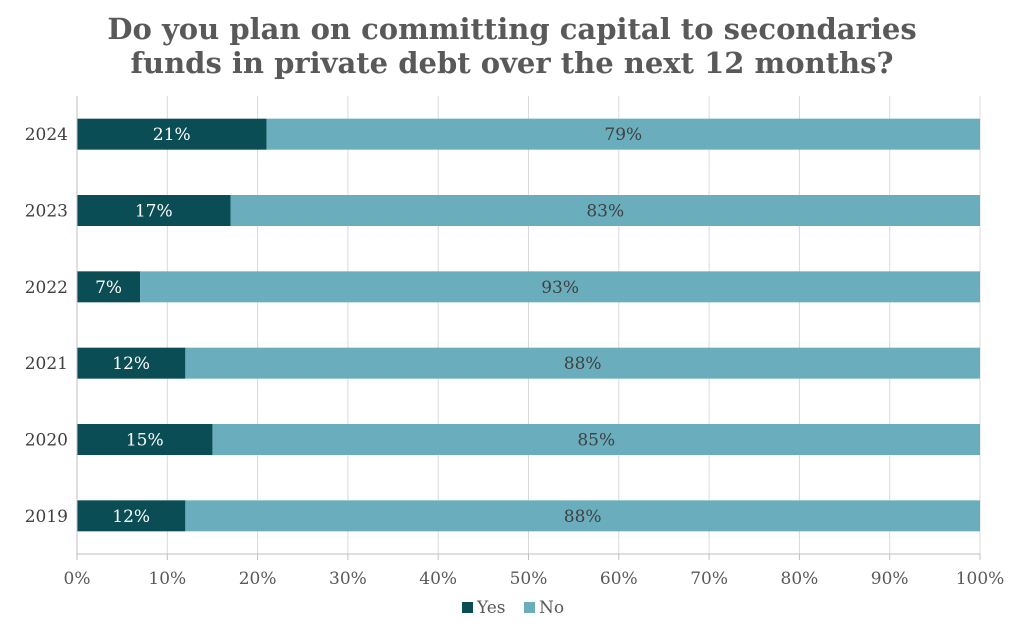  Describe the element at coordinates (800, 579) in the screenshot. I see `x-tick-label: 80%` at that location.